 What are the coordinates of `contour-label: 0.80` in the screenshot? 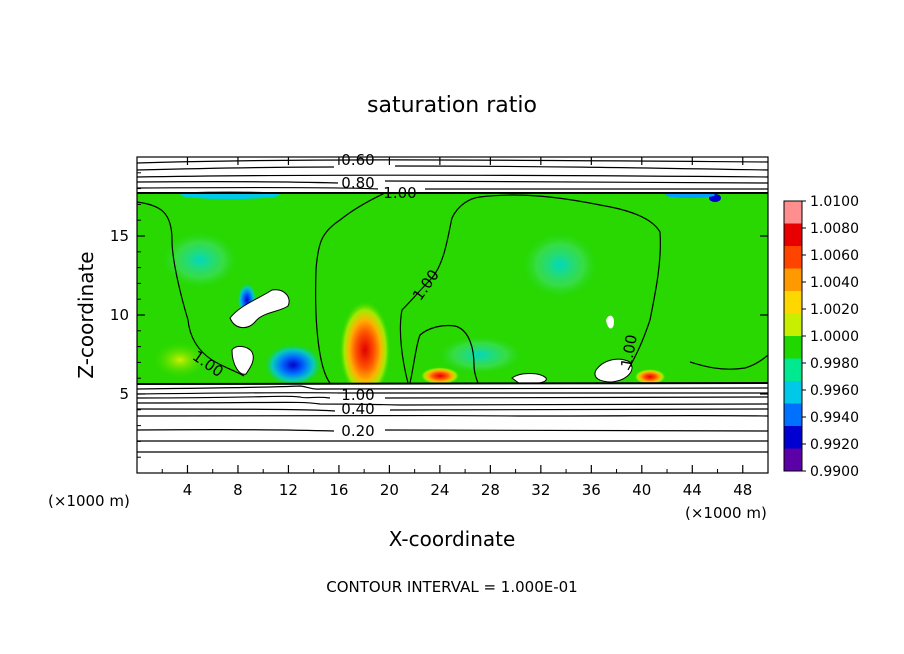 It's located at (357, 183).